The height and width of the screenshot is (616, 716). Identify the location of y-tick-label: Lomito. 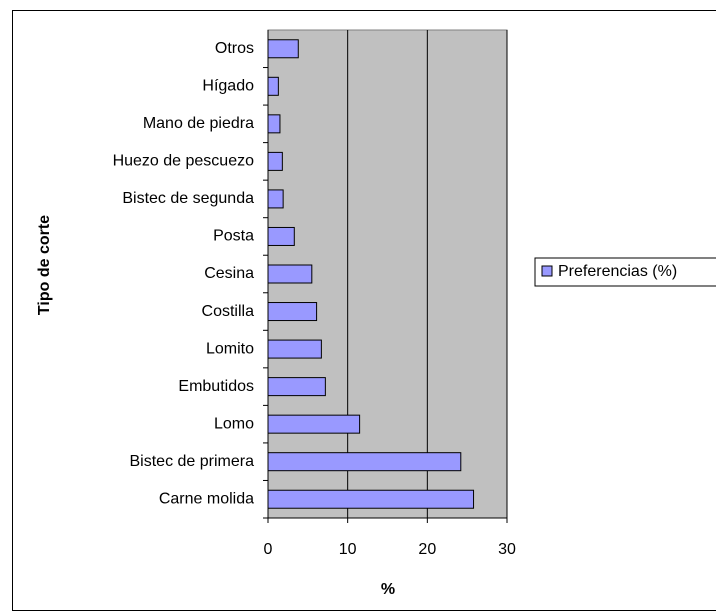
(230, 348).